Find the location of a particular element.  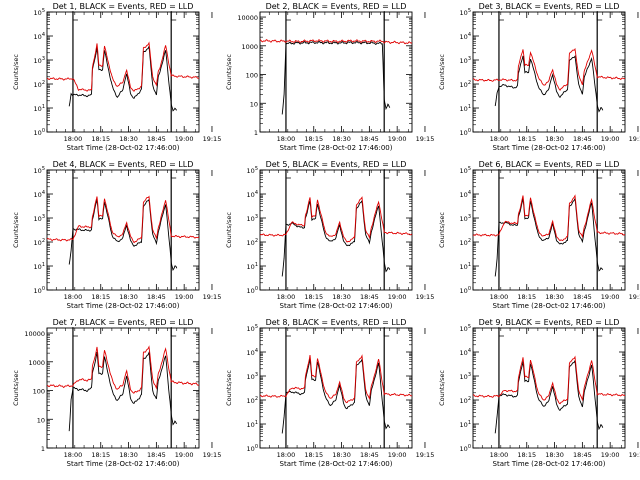

panel-title: Det 1, BLACK = Events, RED = LLD is located at coordinates (123, 6).